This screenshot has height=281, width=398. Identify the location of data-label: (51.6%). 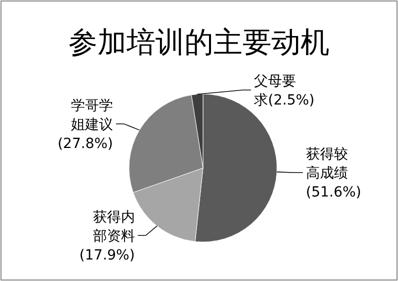
(334, 192).